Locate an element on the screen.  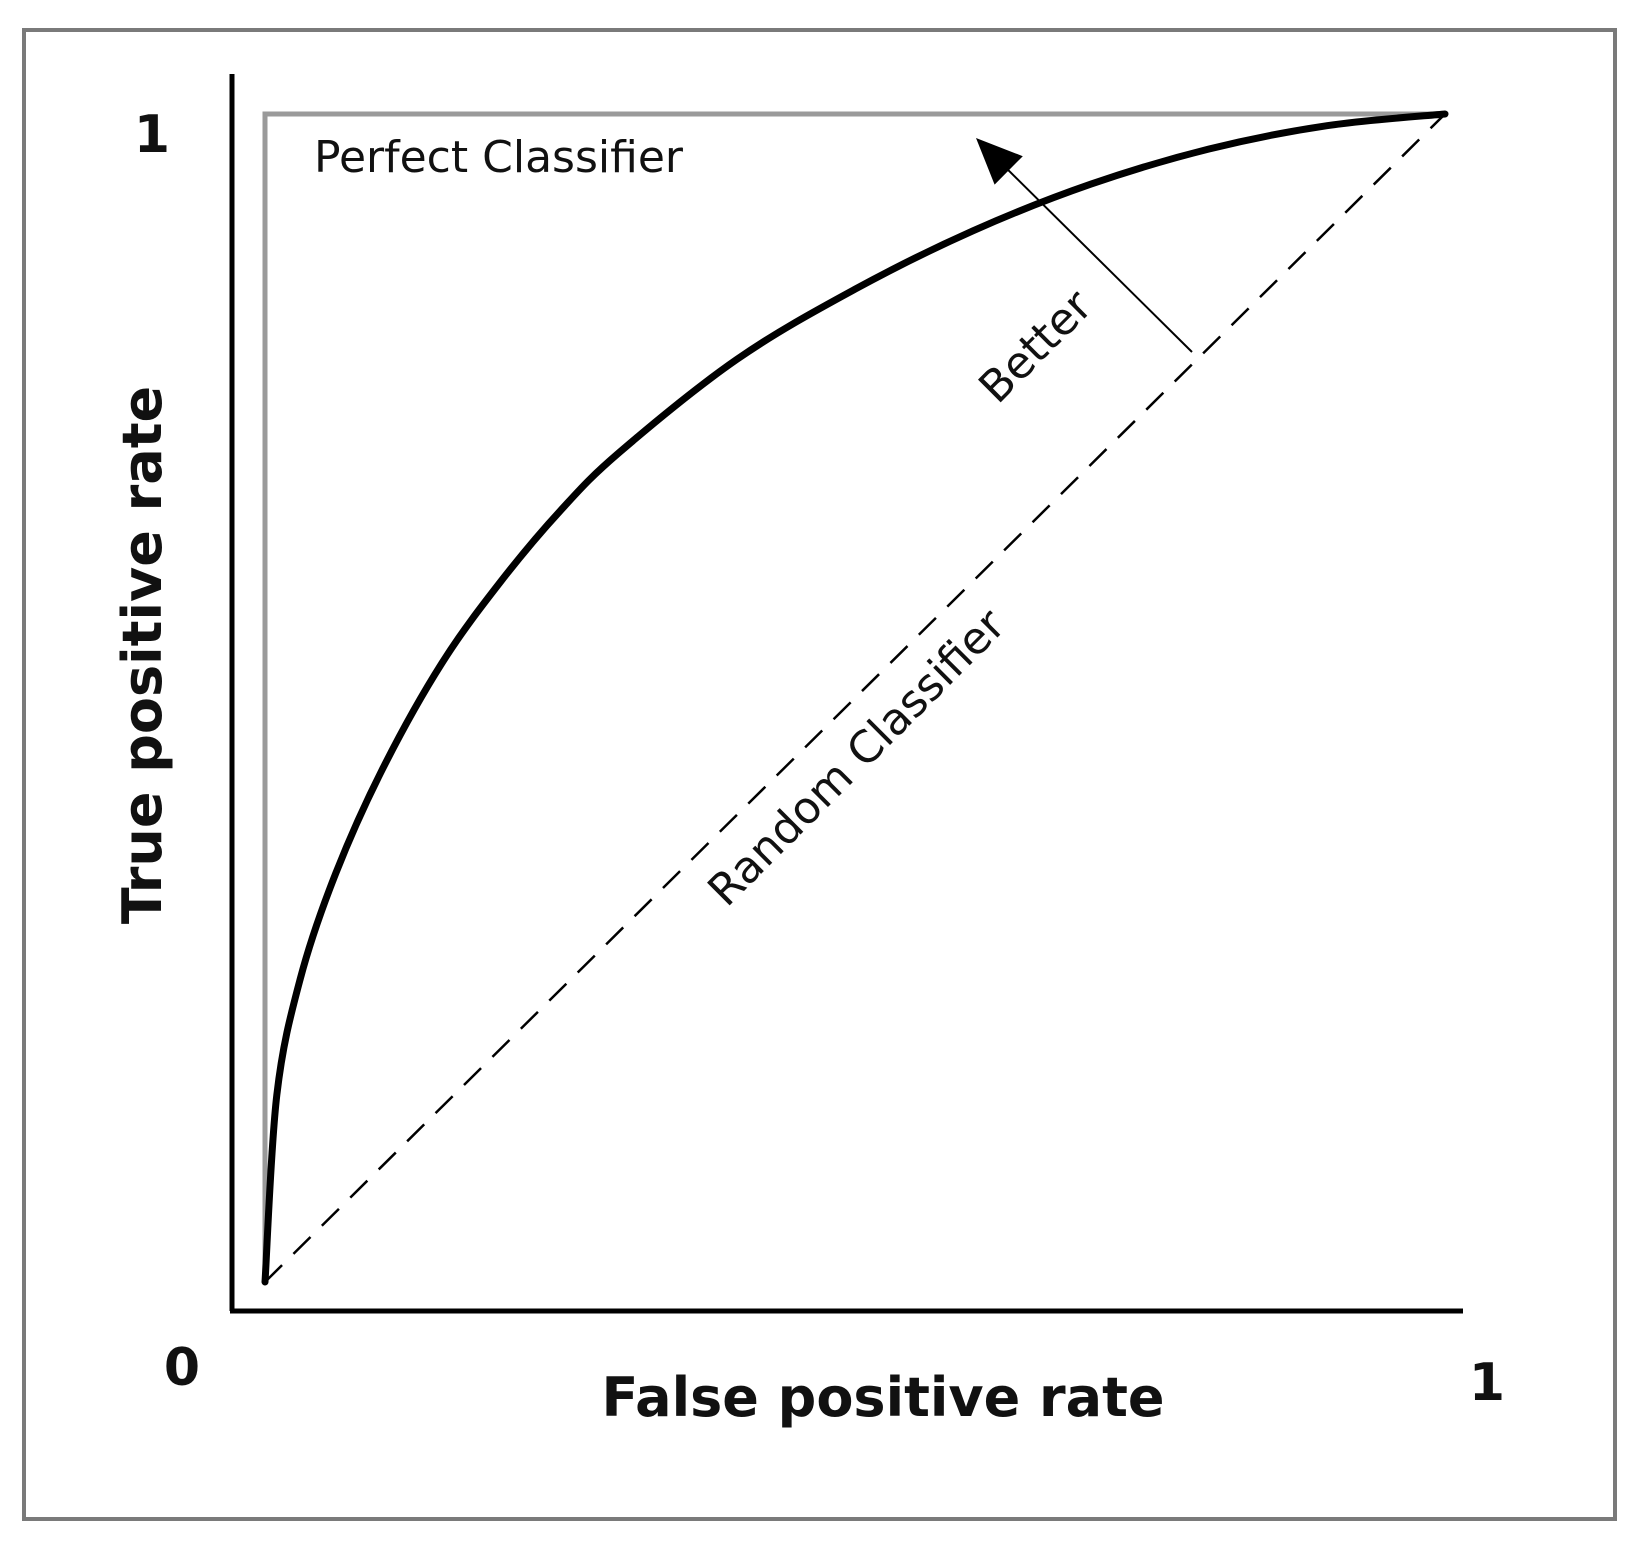
random-classifier-label: Random Classifier is located at coordinates (856, 757).